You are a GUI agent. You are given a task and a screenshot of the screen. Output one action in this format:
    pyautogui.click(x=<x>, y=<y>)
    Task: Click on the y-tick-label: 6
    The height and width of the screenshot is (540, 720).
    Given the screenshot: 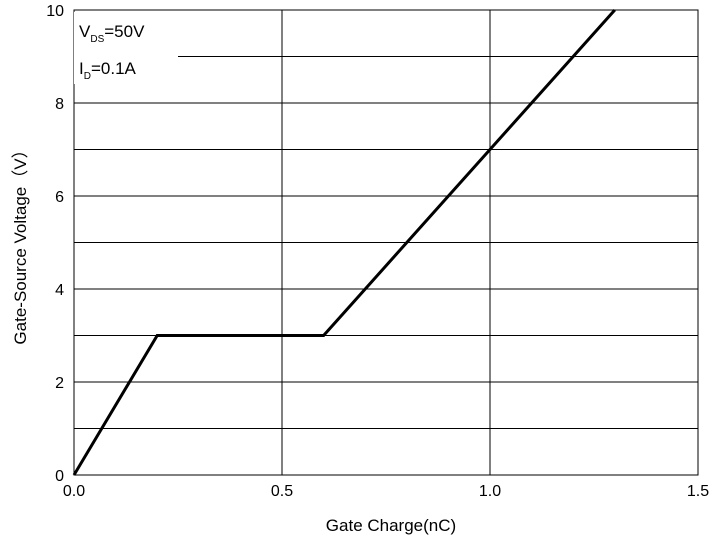 What is the action you would take?
    pyautogui.click(x=59, y=197)
    